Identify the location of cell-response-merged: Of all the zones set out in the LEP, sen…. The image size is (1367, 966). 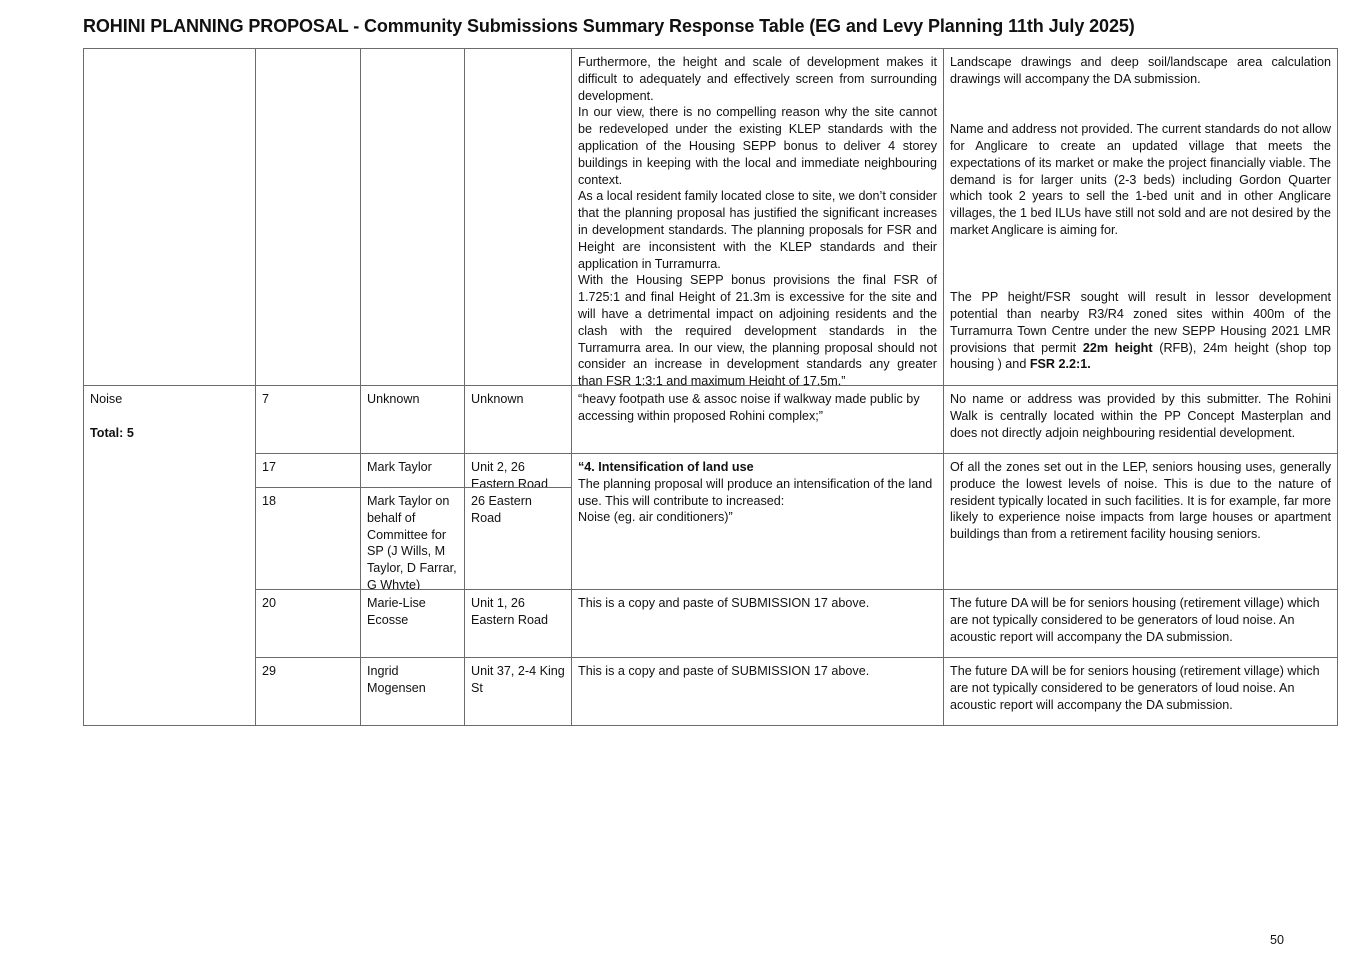
(1140, 521).